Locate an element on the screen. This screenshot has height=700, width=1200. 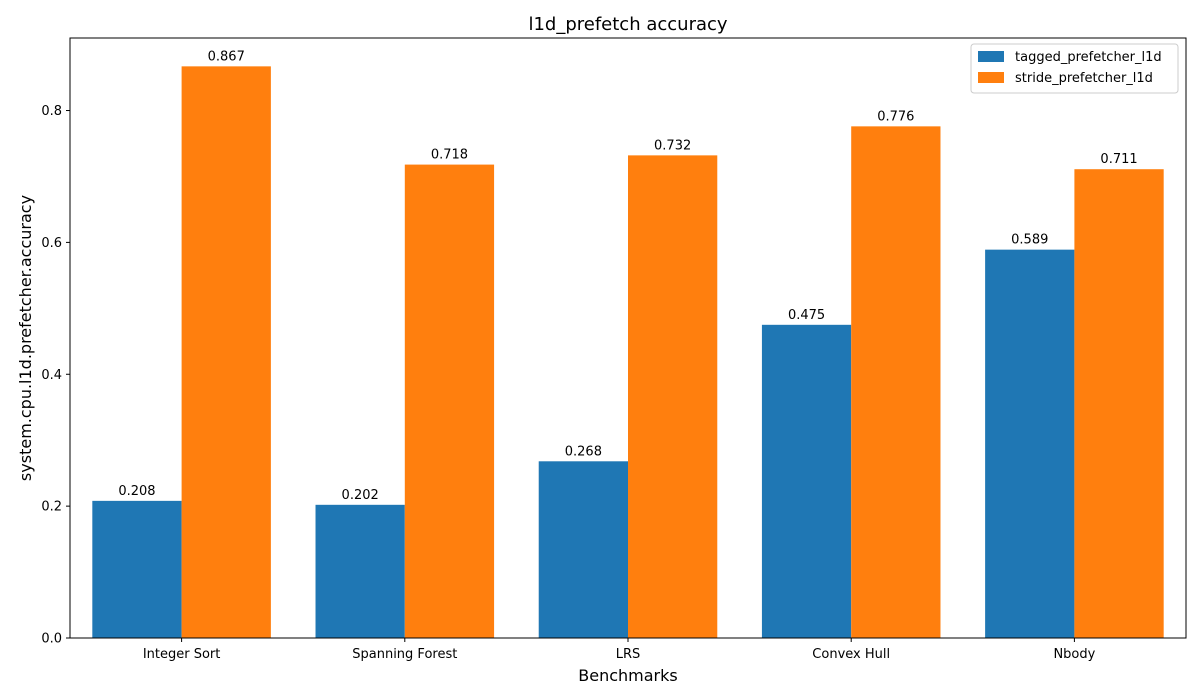
chart-title: l1d_prefetch accuracy is located at coordinates (627, 24).